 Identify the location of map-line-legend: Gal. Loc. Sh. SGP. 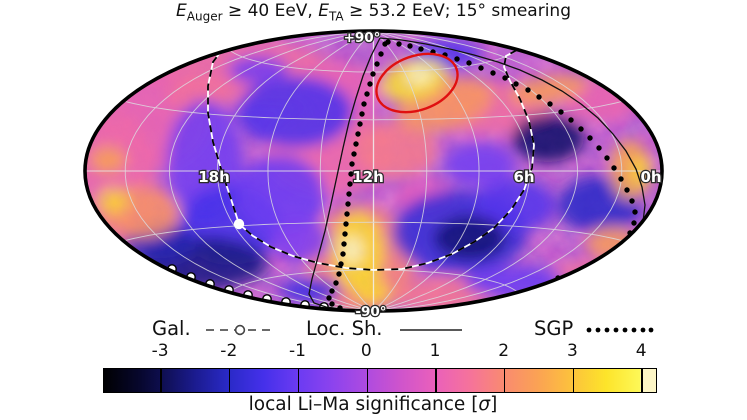
(373, 332).